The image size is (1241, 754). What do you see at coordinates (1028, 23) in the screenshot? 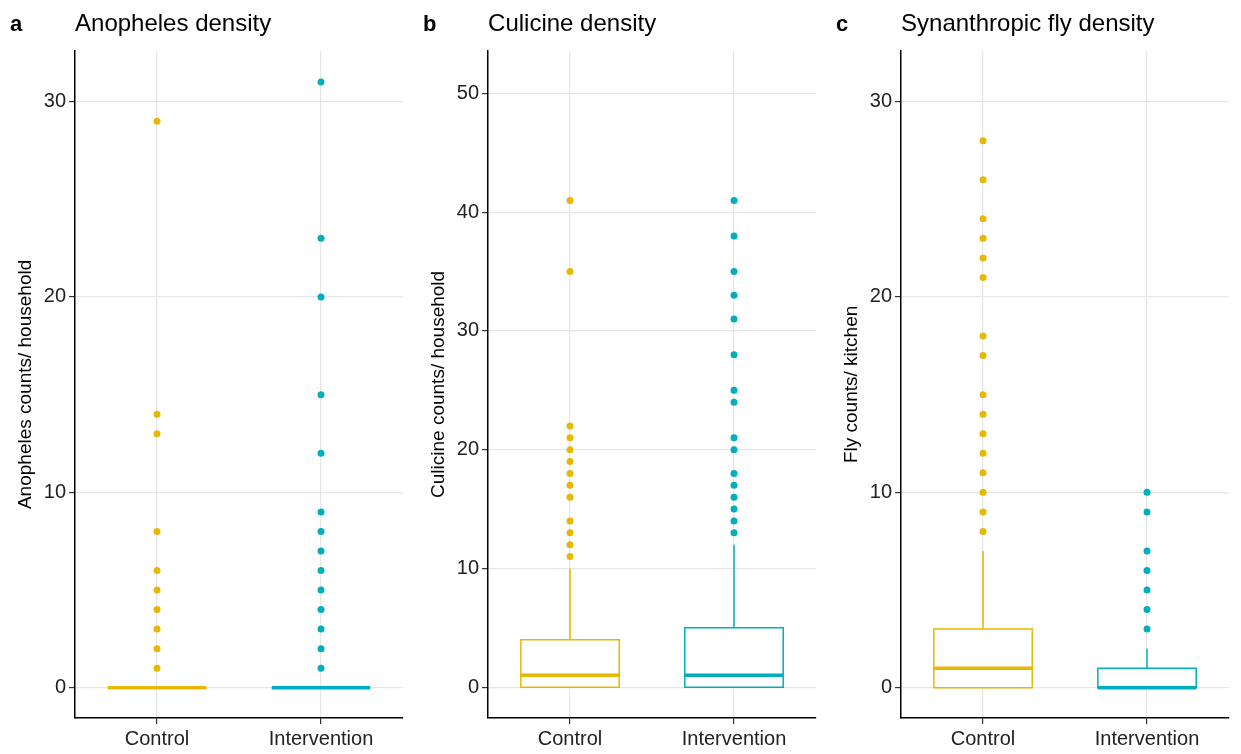
I see `chart-title: Synanthropic fly density` at bounding box center [1028, 23].